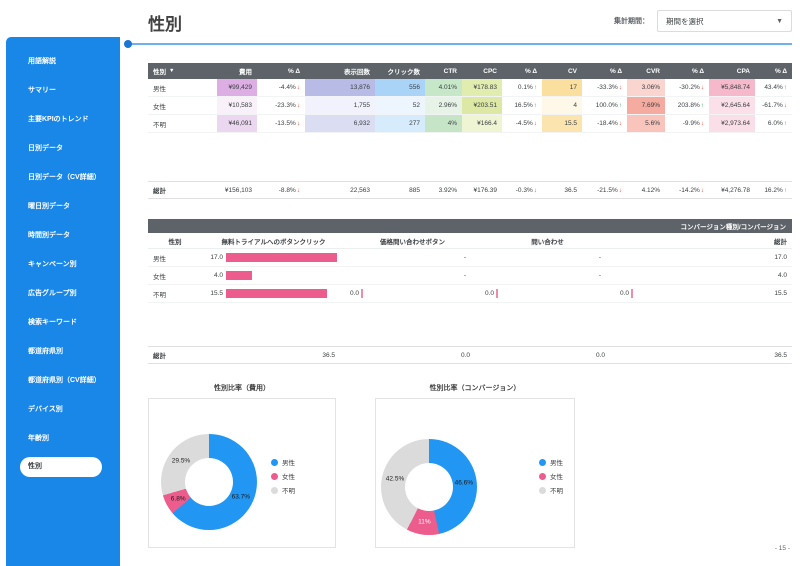  What do you see at coordinates (429, 487) in the screenshot?
I see `donut-hole` at bounding box center [429, 487].